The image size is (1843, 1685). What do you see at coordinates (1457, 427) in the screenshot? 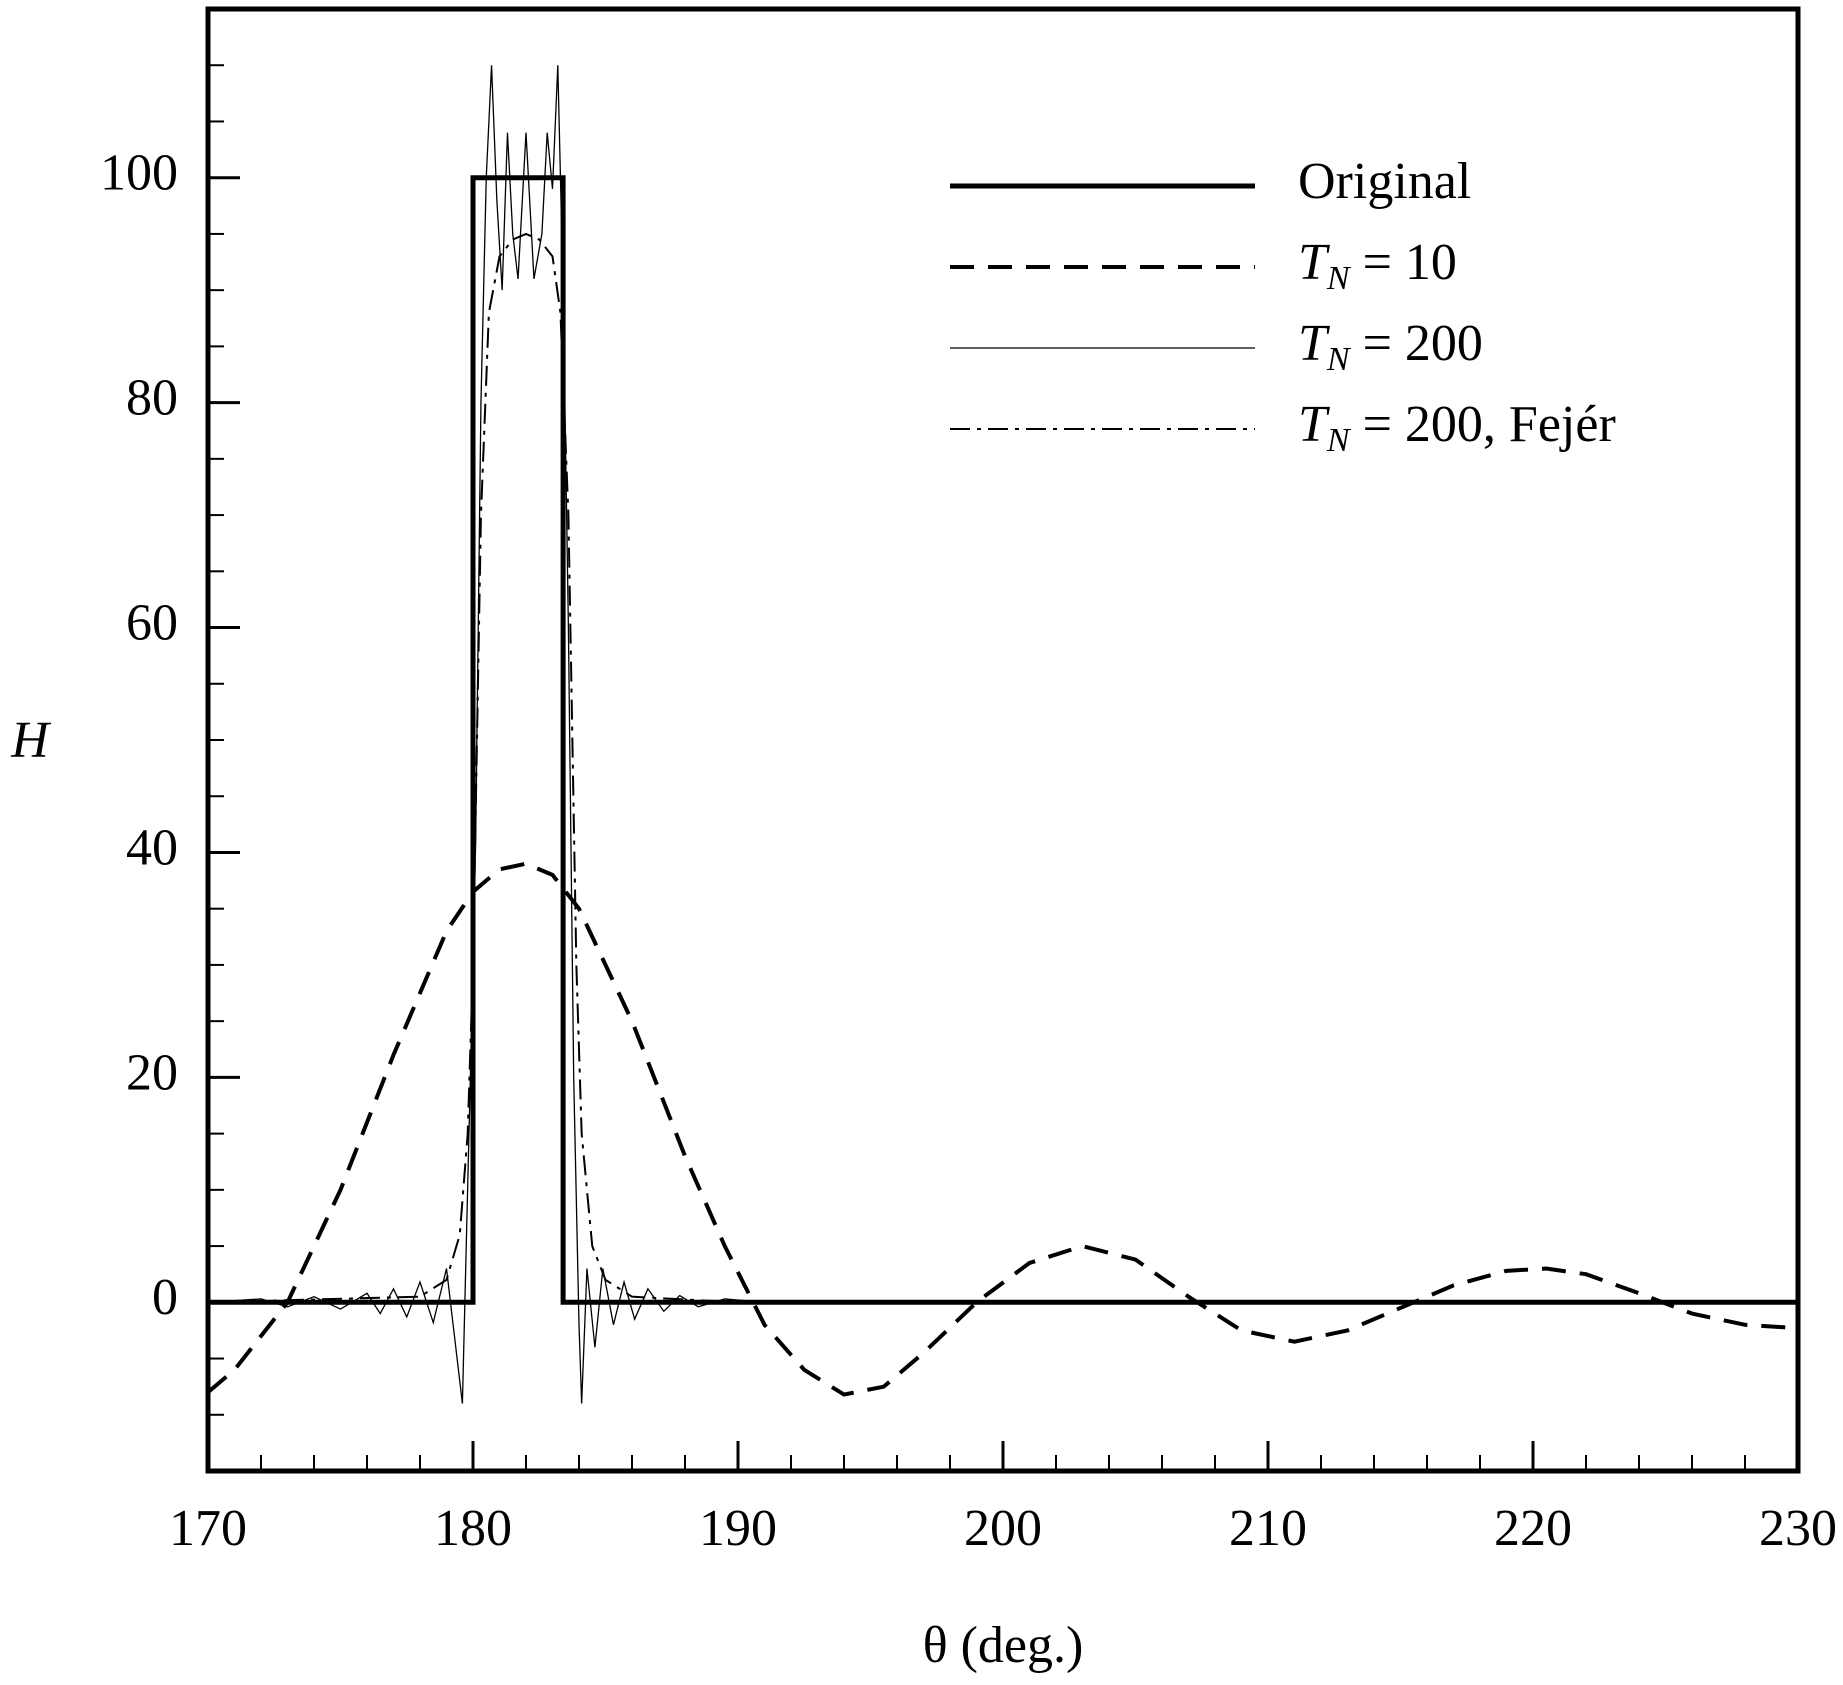
I see `legend-label: TN = 200, Fejér` at bounding box center [1457, 427].